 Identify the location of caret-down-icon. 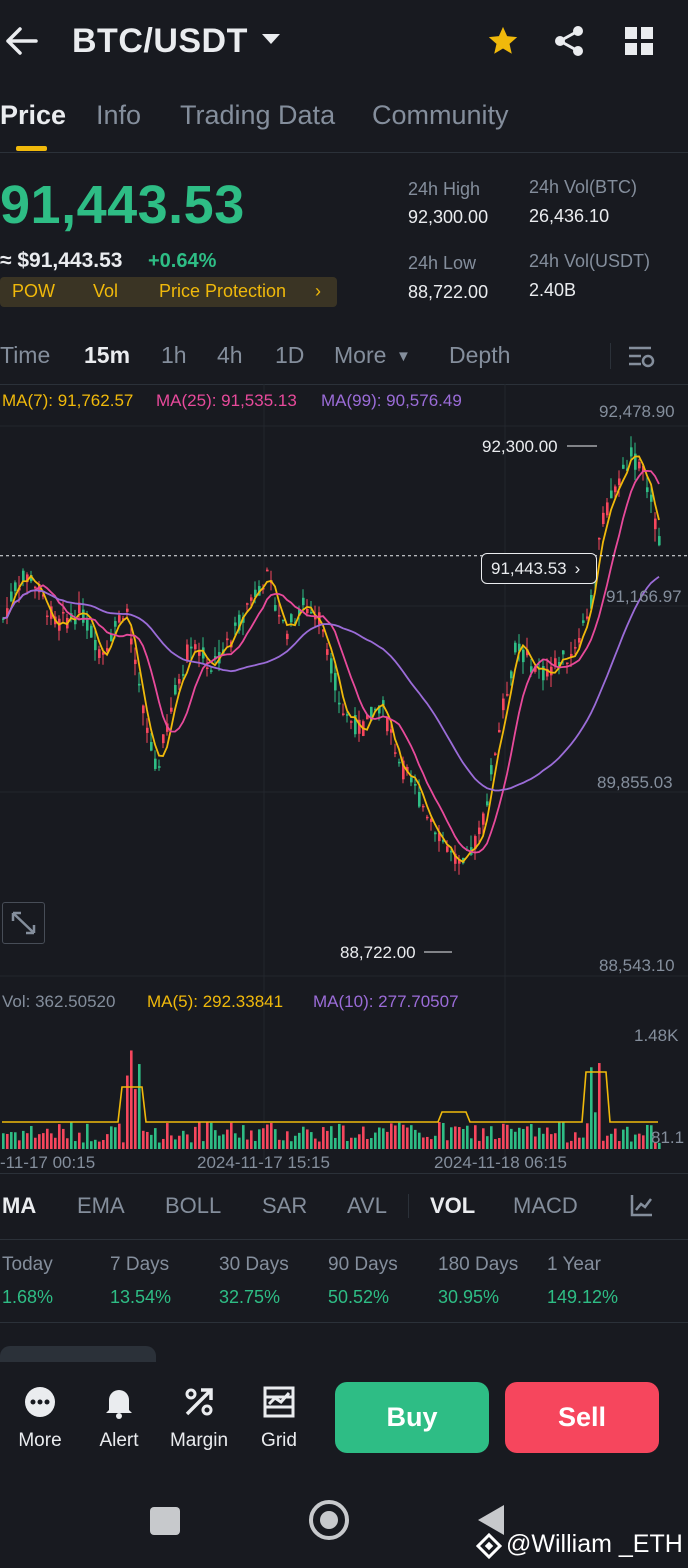
(271, 41).